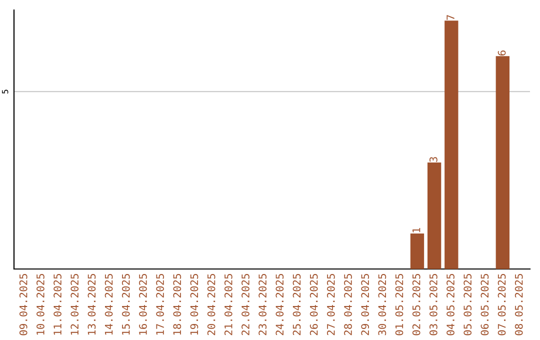 The height and width of the screenshot is (340, 540). What do you see at coordinates (262, 305) in the screenshot?
I see `x-tick-label: 23.04.2025` at bounding box center [262, 305].